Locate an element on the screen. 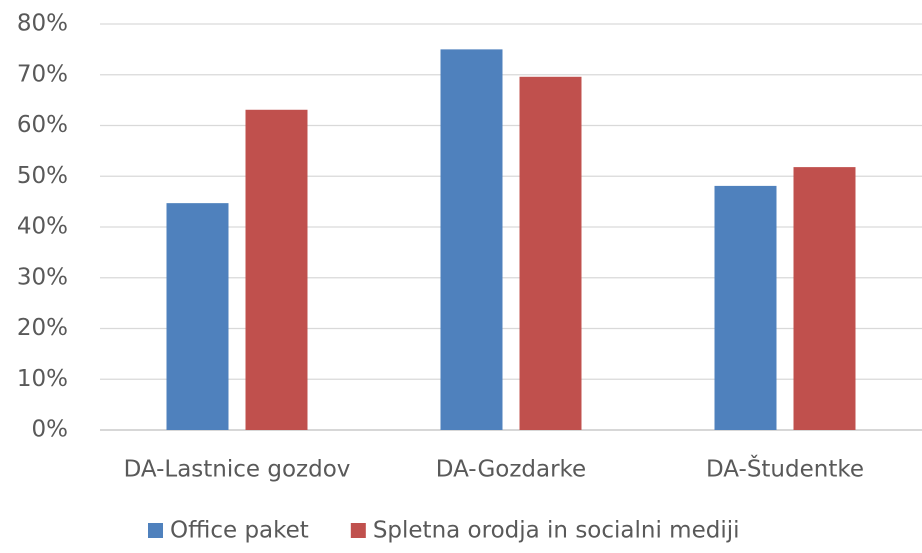  y-tick-label: 60% is located at coordinates (42, 125).